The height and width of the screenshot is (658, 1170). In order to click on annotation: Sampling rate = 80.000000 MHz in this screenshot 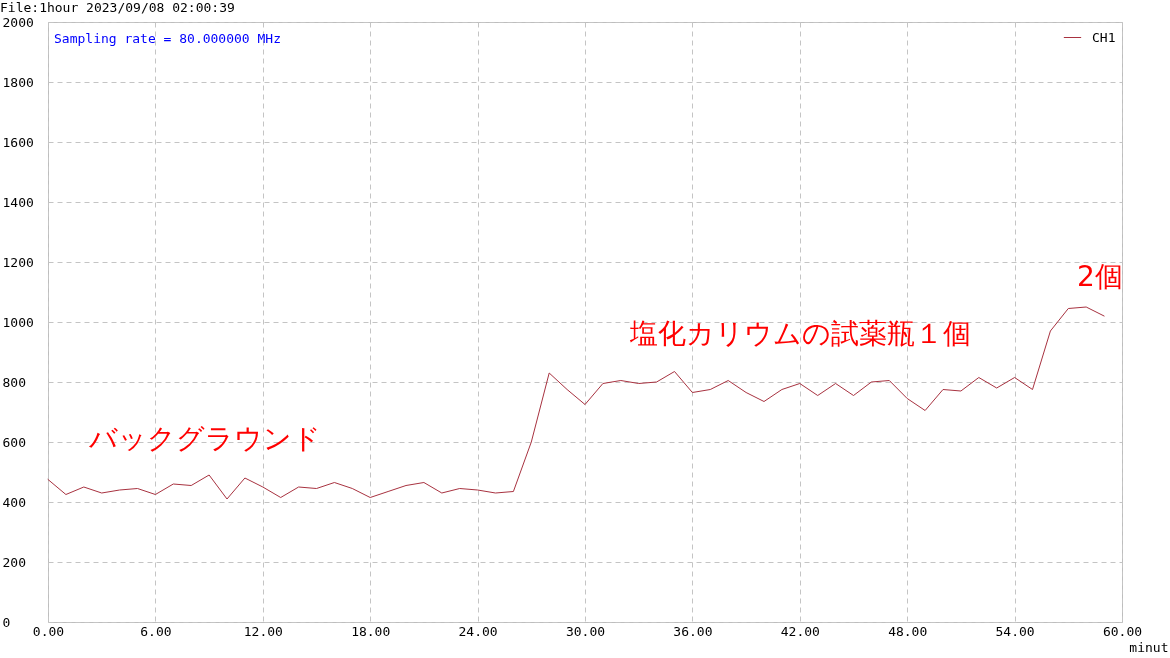, I will do `click(167, 38)`.